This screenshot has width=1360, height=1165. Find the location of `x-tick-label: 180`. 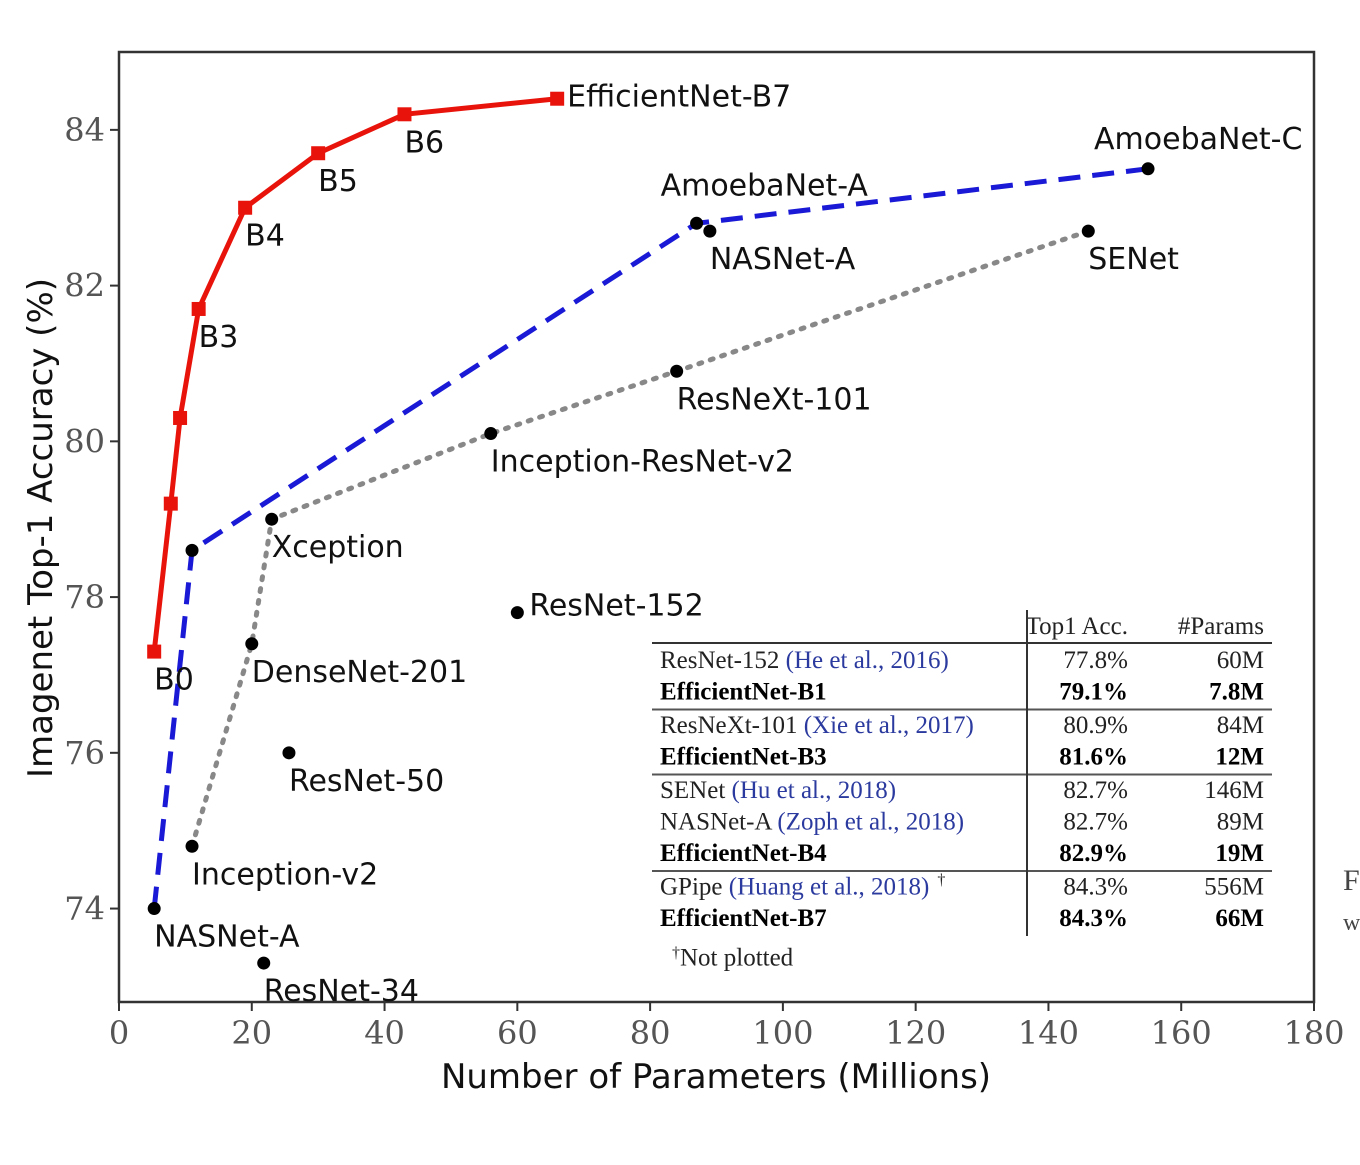

x-tick-label: 180 is located at coordinates (1313, 1033).